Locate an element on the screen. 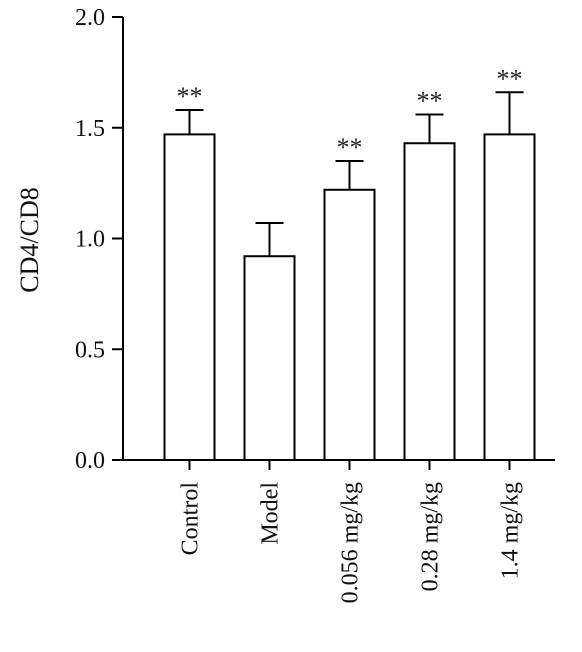 The width and height of the screenshot is (582, 652). y-tick-label: 1.5 is located at coordinates (90, 129).